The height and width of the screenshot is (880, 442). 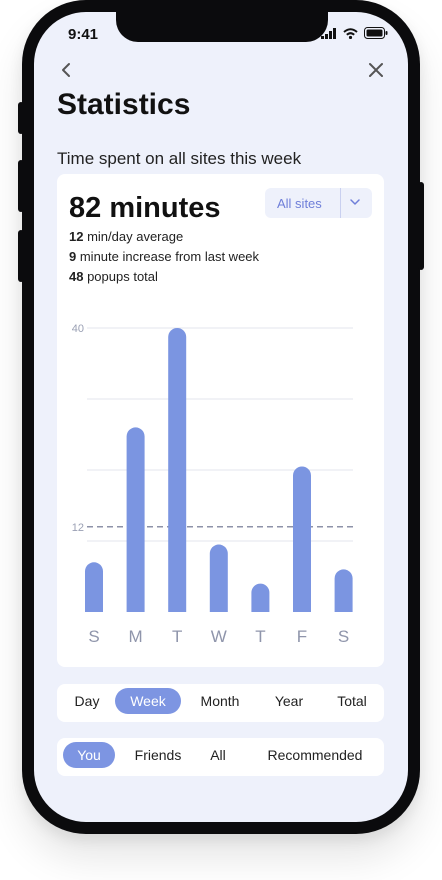 I want to click on mute-switch, so click(x=21, y=118).